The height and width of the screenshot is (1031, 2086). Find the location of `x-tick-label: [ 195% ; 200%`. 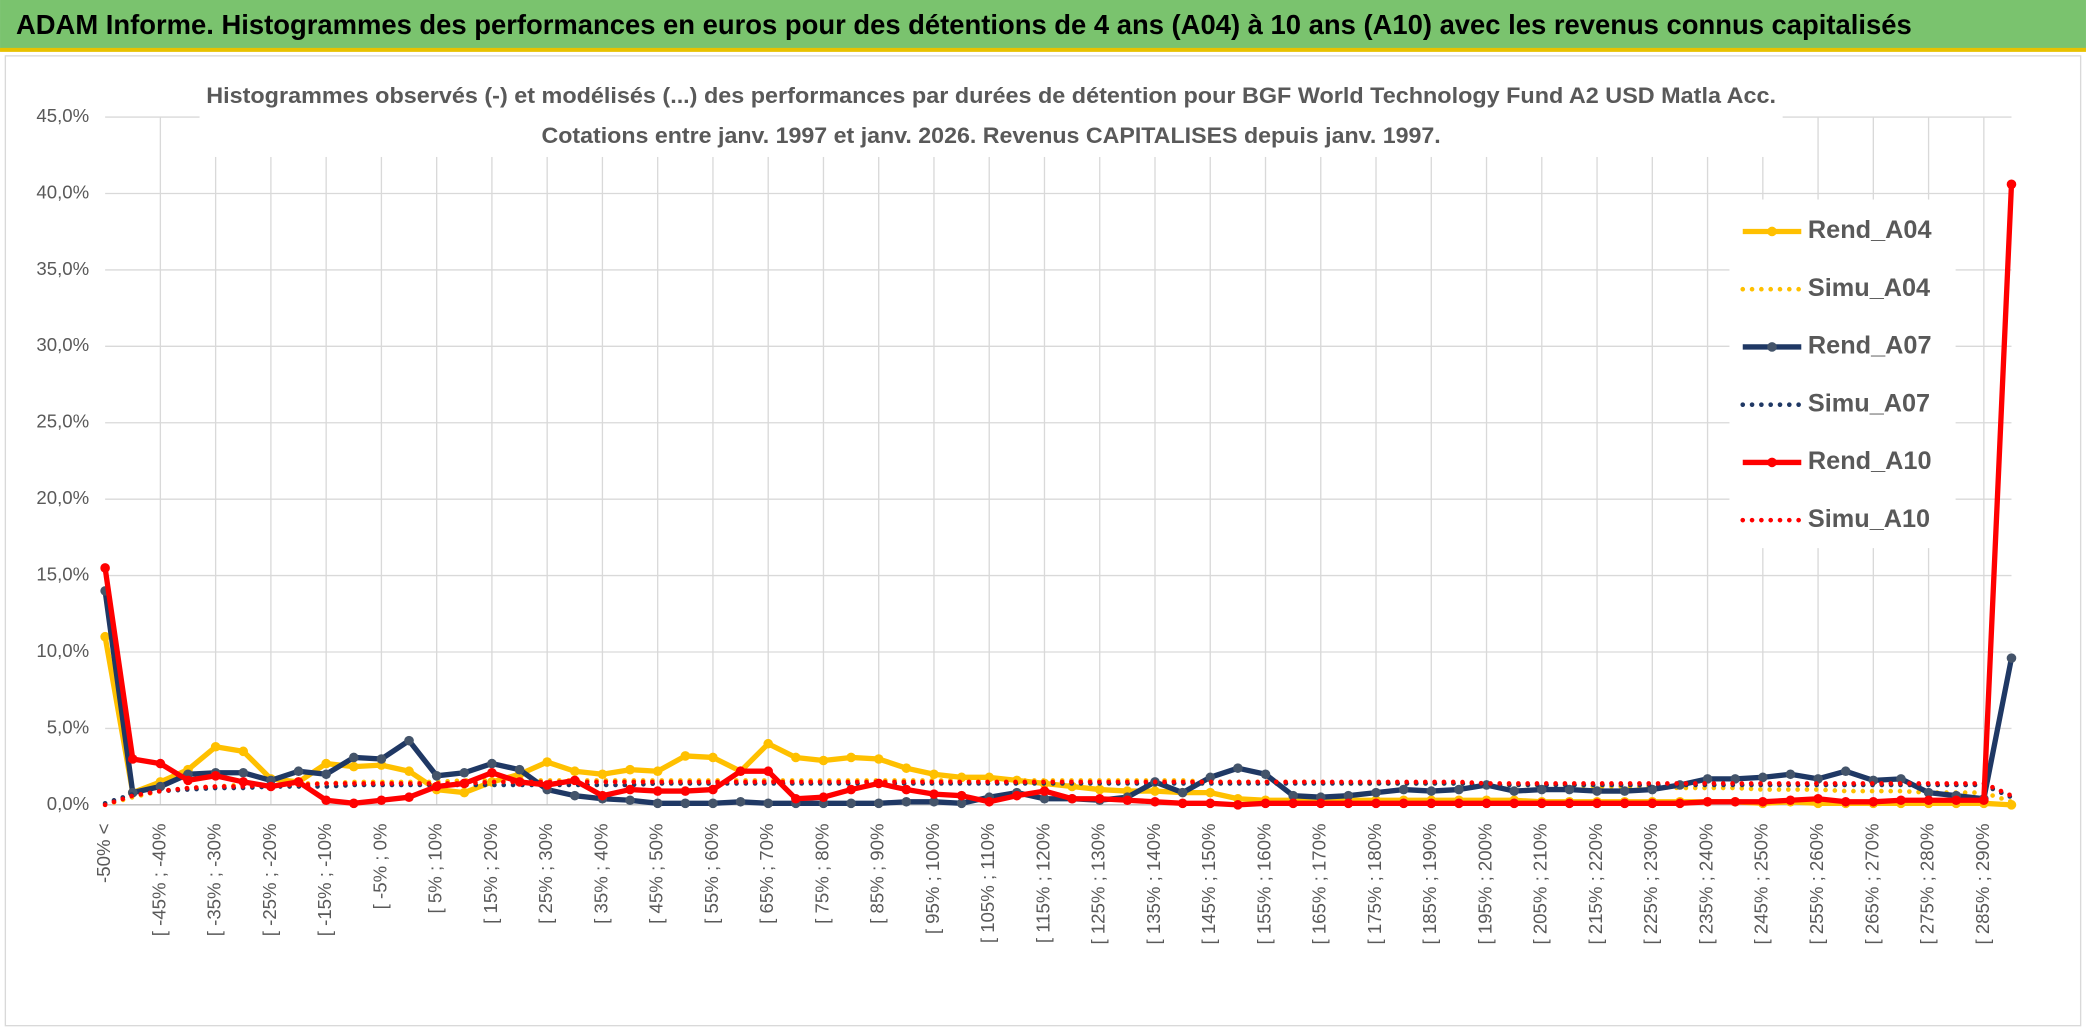

x-tick-label: [ 195% ; 200% is located at coordinates (1484, 883).